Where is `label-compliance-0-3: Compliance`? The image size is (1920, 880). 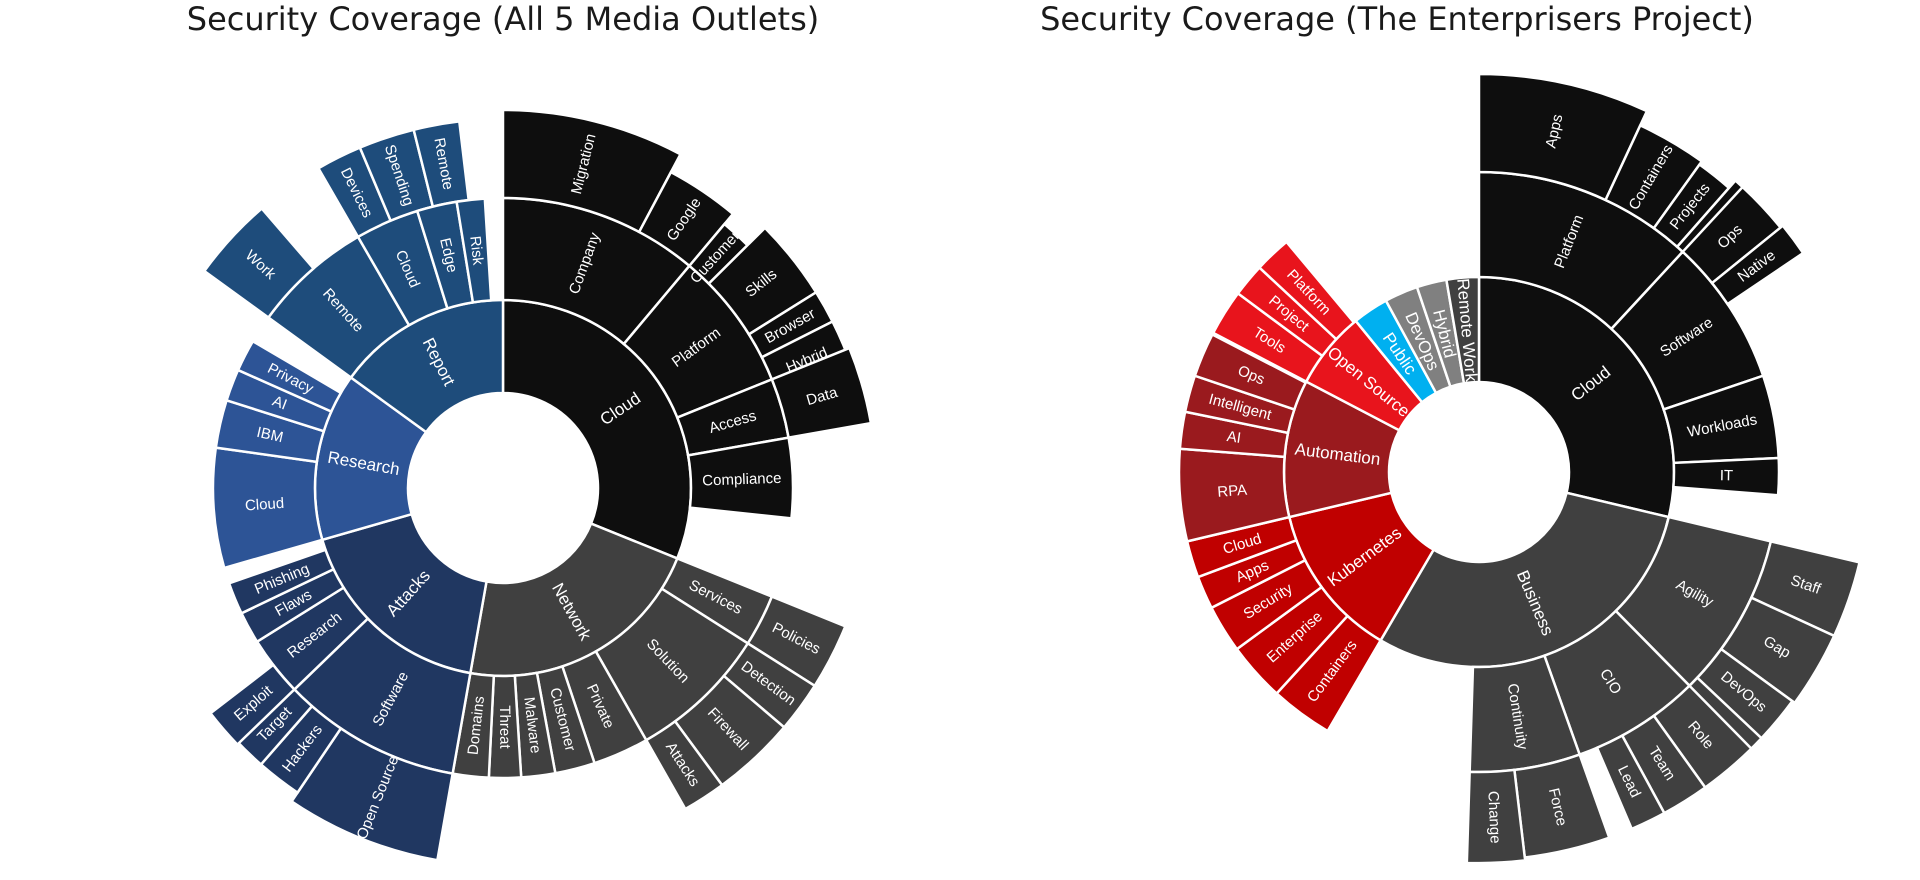
label-compliance-0-3: Compliance is located at coordinates (742, 480).